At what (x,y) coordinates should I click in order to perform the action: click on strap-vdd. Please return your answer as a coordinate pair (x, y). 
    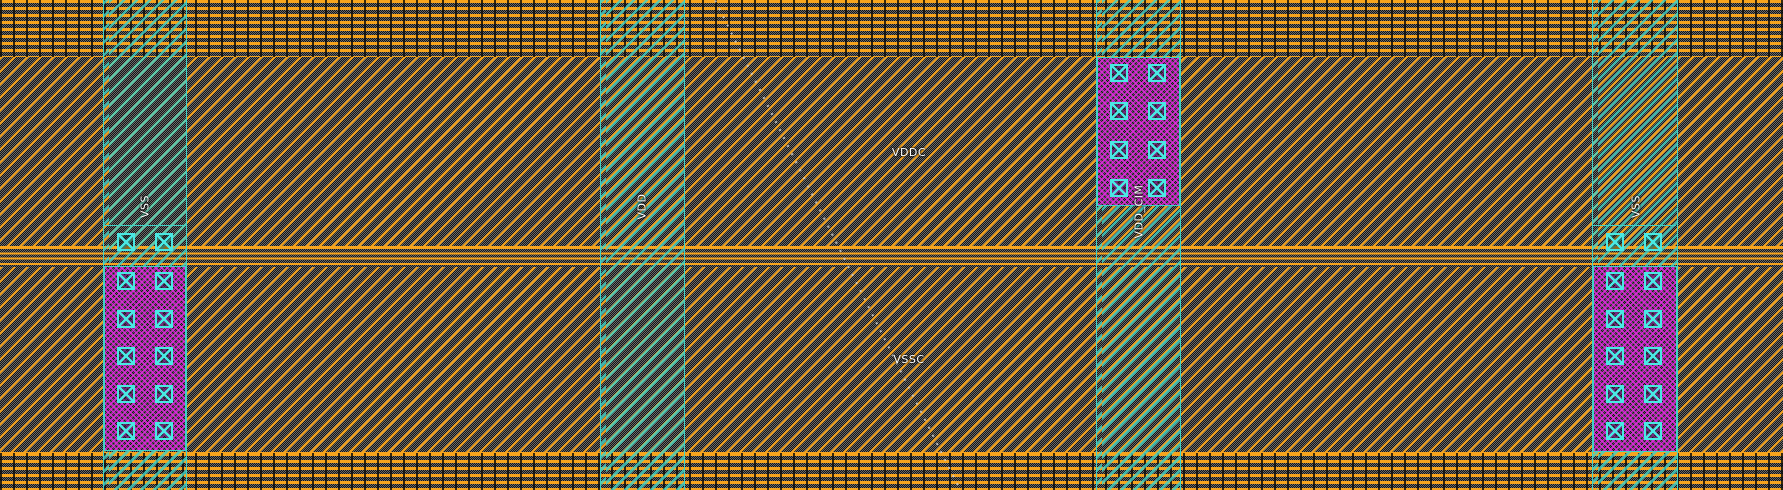
    Looking at the image, I should click on (642, 245).